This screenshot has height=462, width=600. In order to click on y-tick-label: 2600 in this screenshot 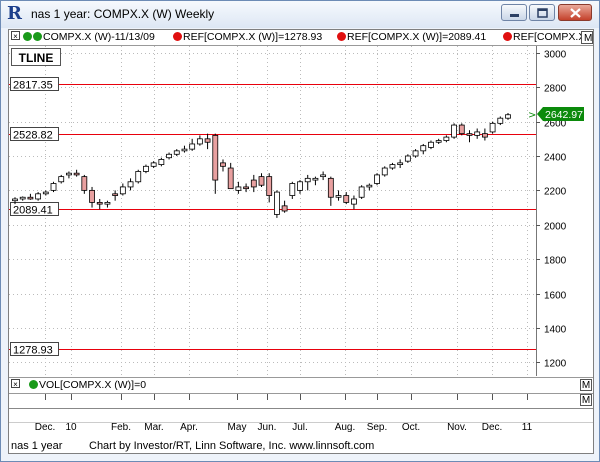, I will do `click(555, 124)`.